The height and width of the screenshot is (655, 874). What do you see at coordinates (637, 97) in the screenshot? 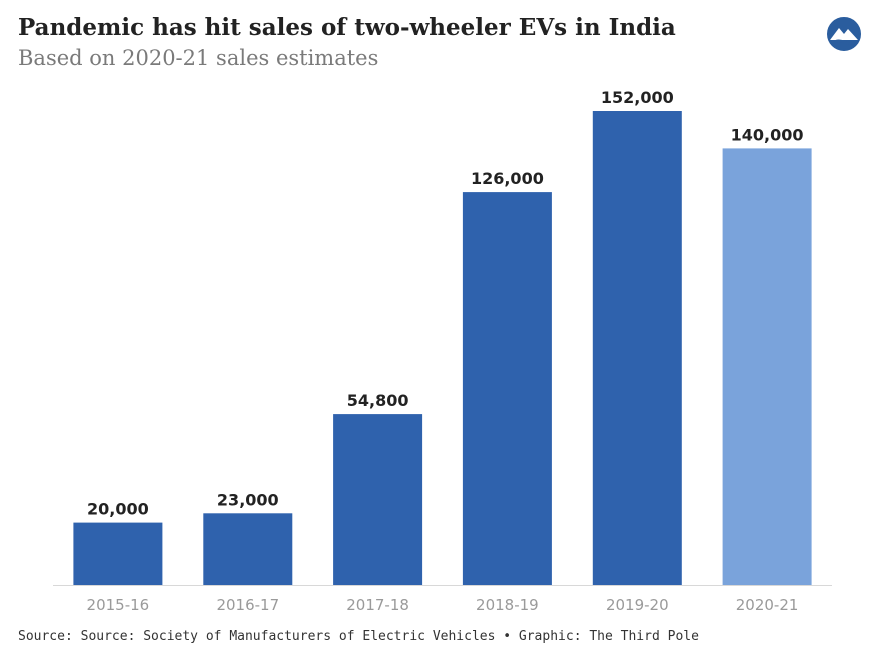
I see `value-label-2019-20: 152,000` at bounding box center [637, 97].